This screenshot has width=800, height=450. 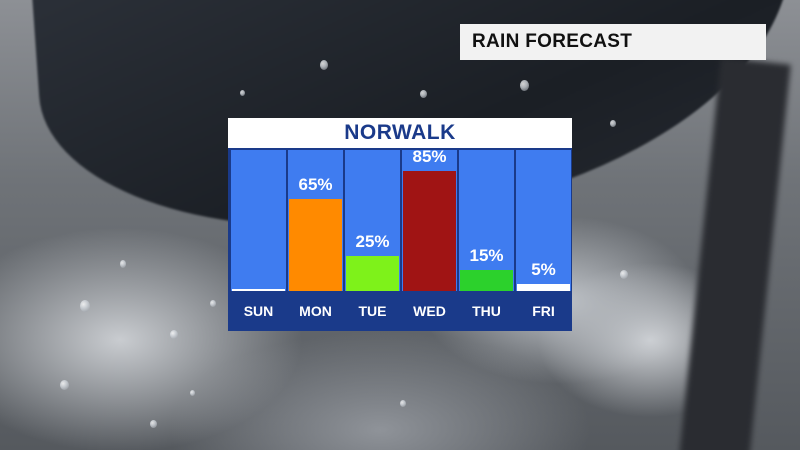 I want to click on bar-mon, so click(x=315, y=245).